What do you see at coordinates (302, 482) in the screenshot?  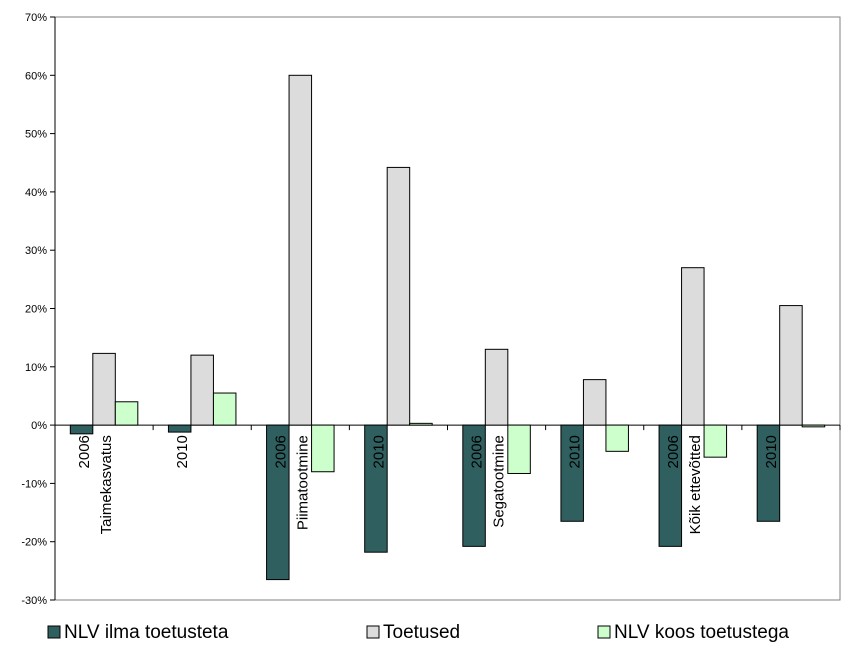 I see `group-label: Piimatootmine` at bounding box center [302, 482].